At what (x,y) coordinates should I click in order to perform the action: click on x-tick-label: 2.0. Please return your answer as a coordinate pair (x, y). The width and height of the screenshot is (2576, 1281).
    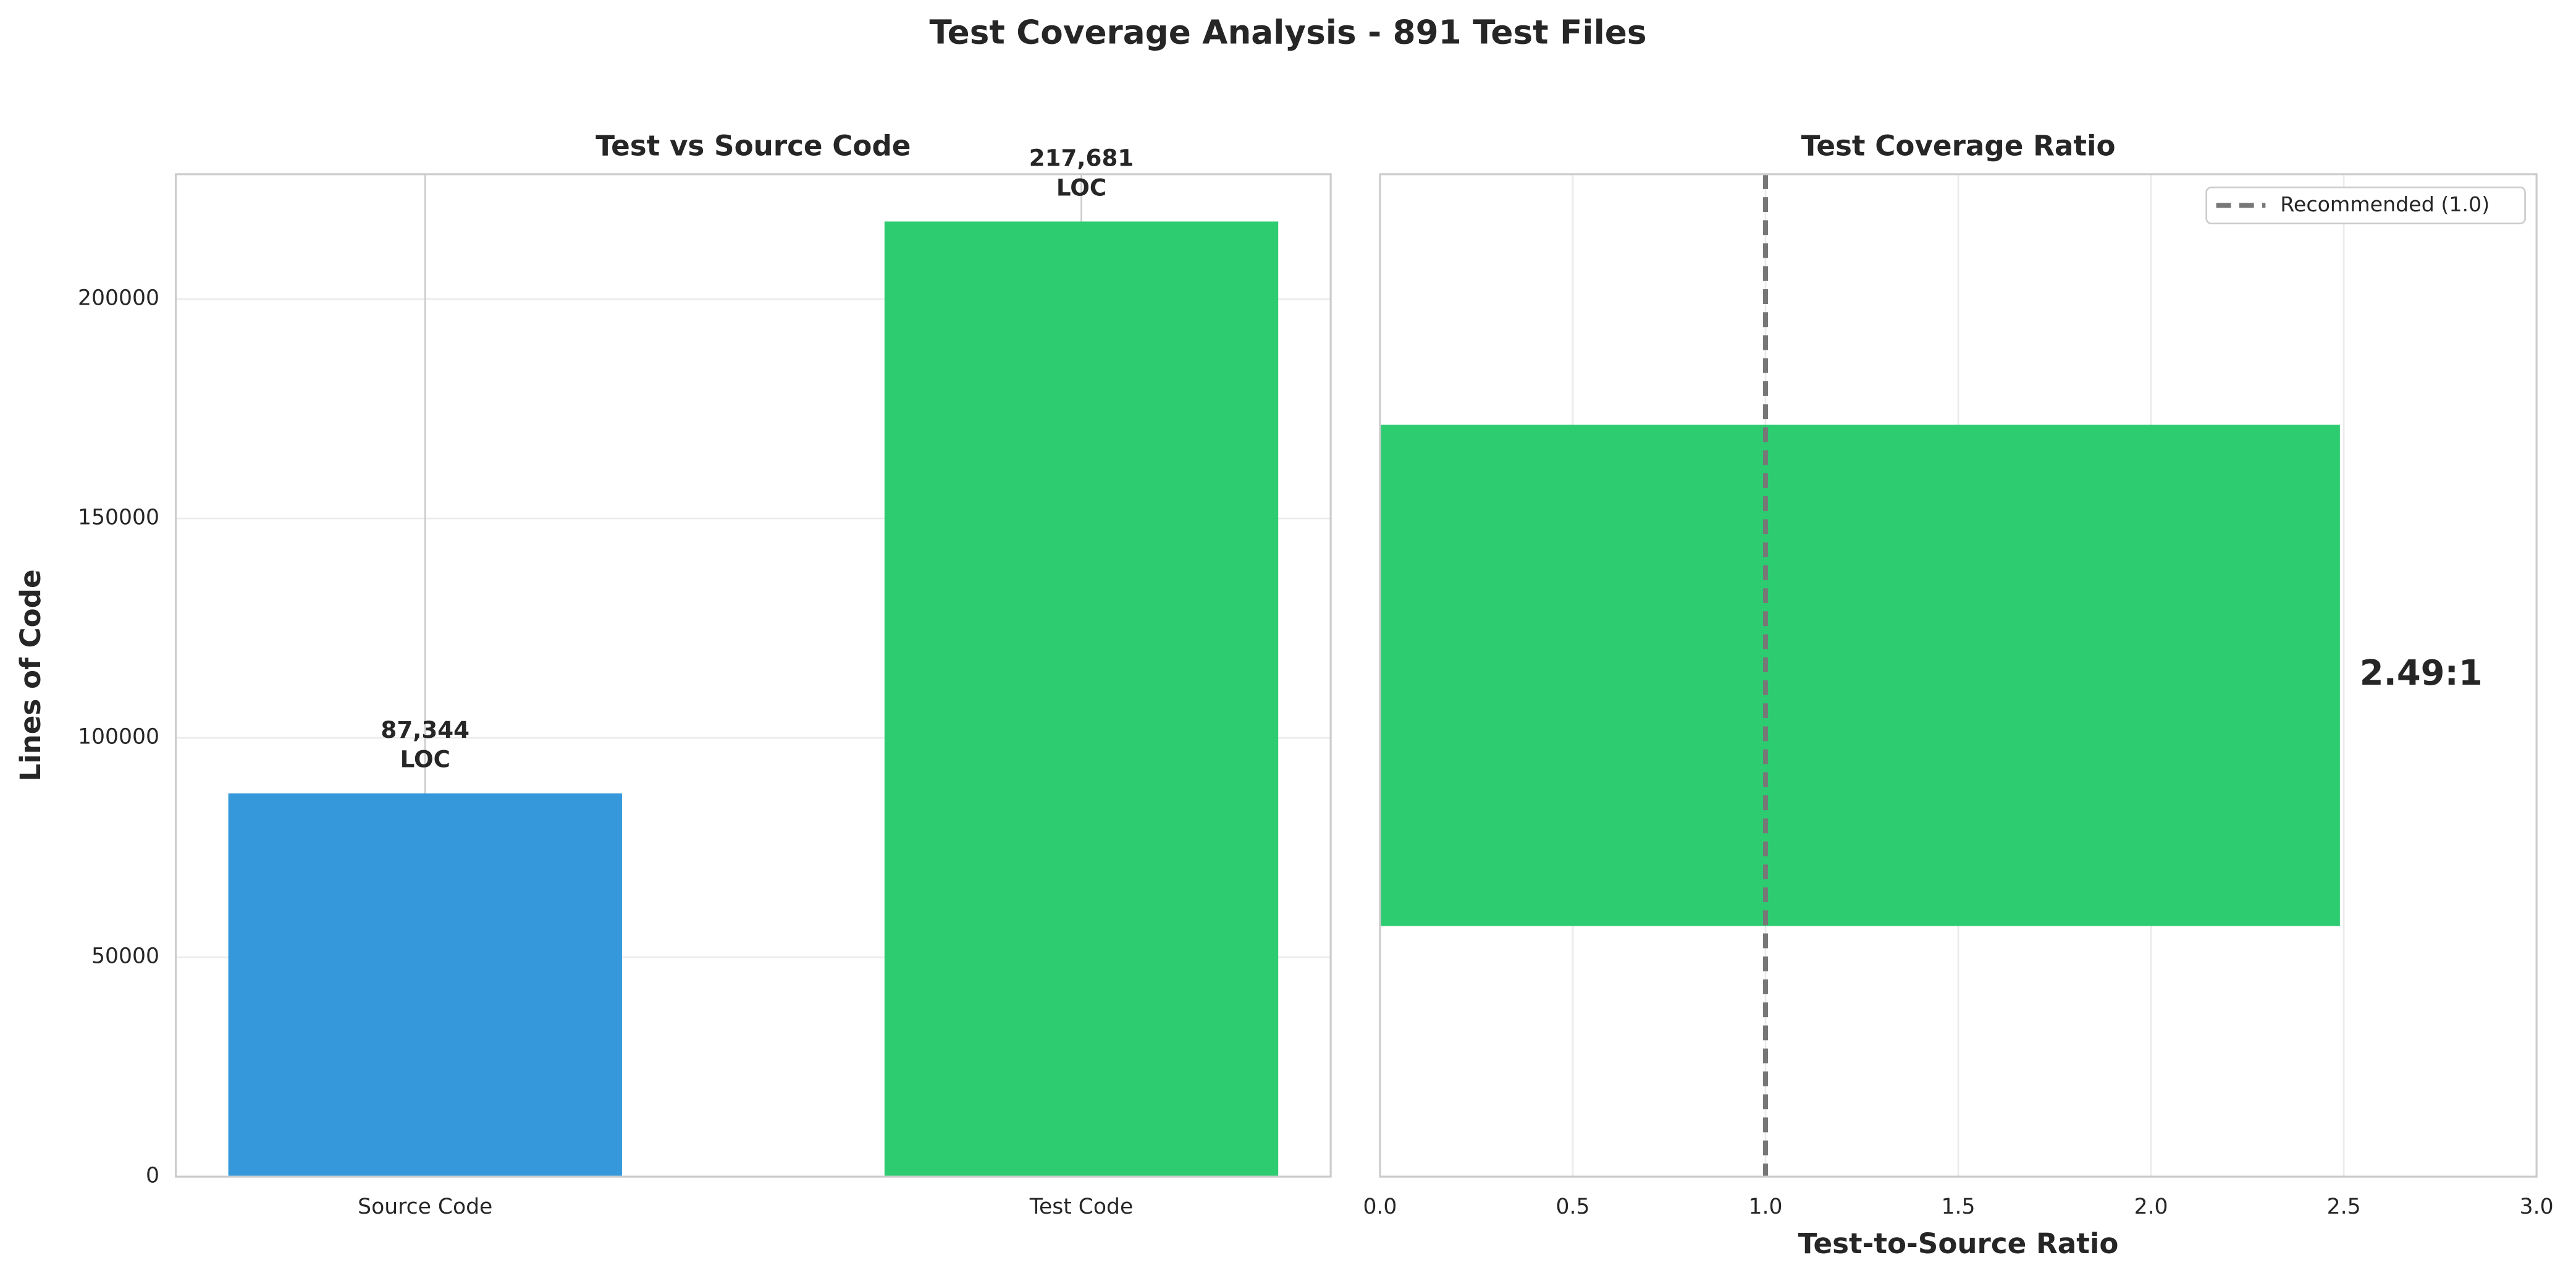
    Looking at the image, I should click on (2151, 1206).